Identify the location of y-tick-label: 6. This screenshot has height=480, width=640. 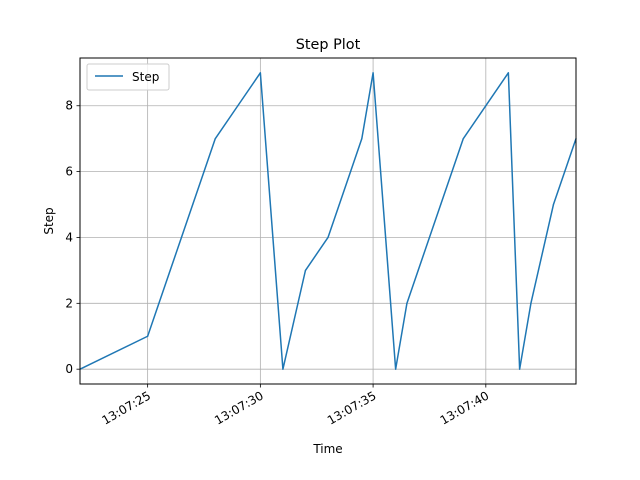
(69, 172).